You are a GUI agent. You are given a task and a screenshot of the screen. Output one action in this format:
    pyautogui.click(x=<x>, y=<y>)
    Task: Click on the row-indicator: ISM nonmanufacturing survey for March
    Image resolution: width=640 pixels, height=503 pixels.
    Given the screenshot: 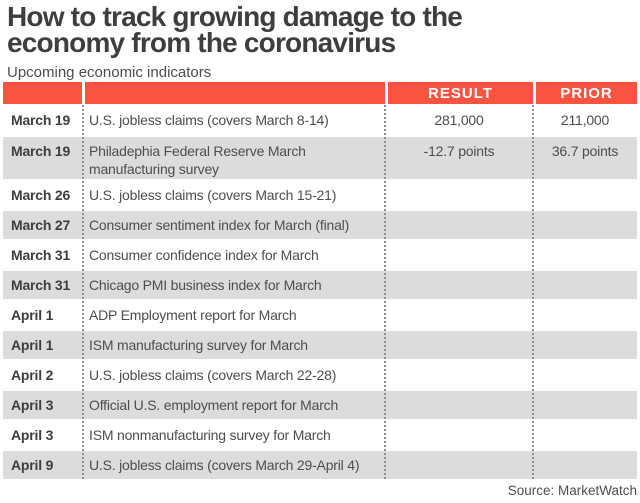 What is the action you would take?
    pyautogui.click(x=210, y=435)
    